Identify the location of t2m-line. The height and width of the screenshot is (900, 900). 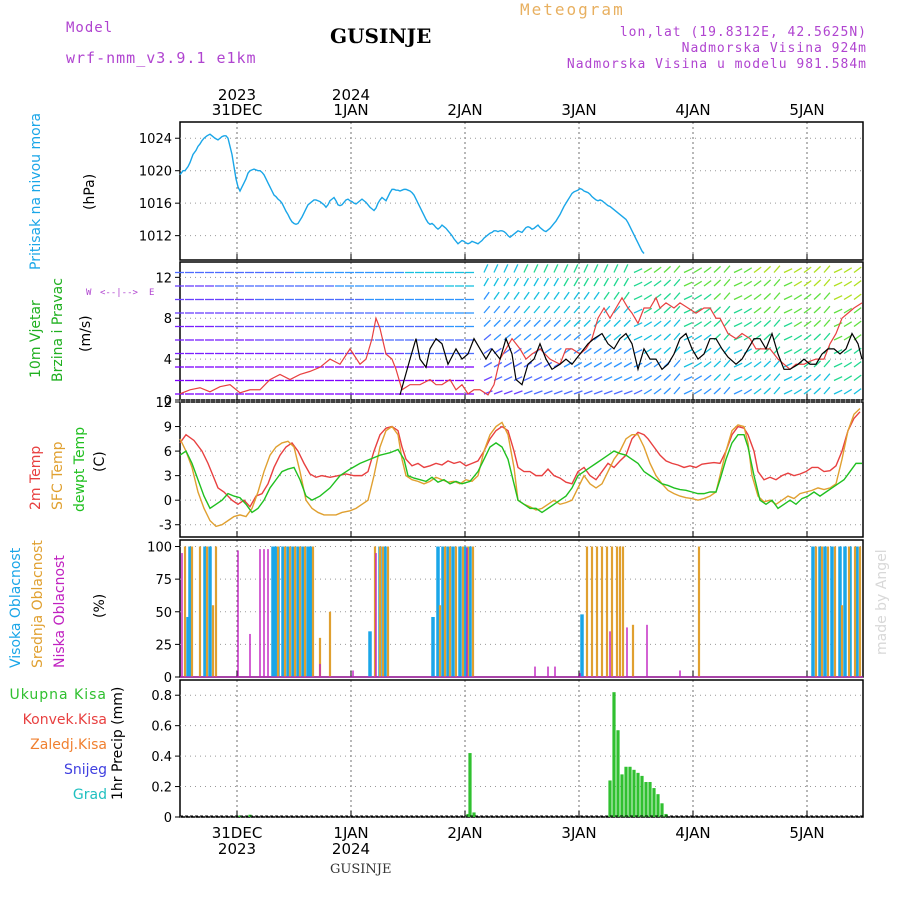
(520, 459).